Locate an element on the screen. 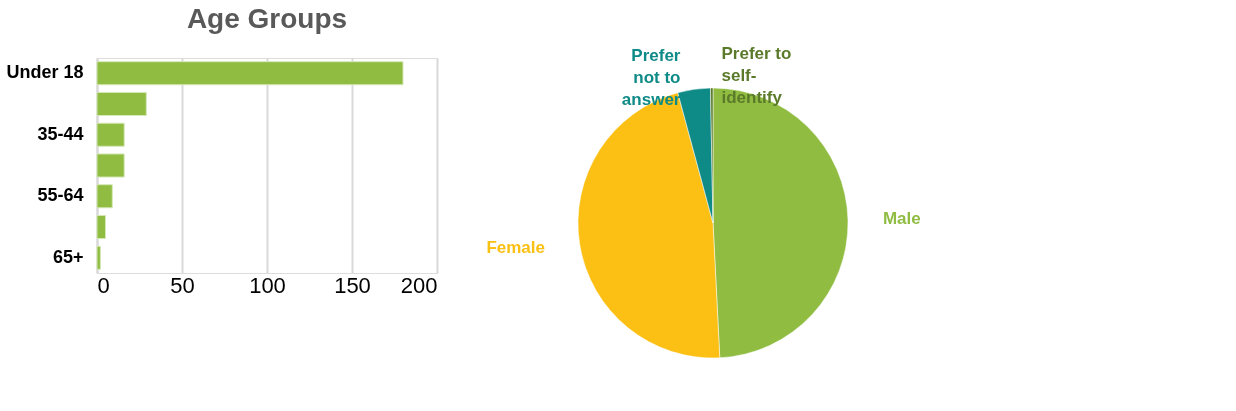 This screenshot has width=1236, height=411. y-tick-label: 35-44 is located at coordinates (60, 133).